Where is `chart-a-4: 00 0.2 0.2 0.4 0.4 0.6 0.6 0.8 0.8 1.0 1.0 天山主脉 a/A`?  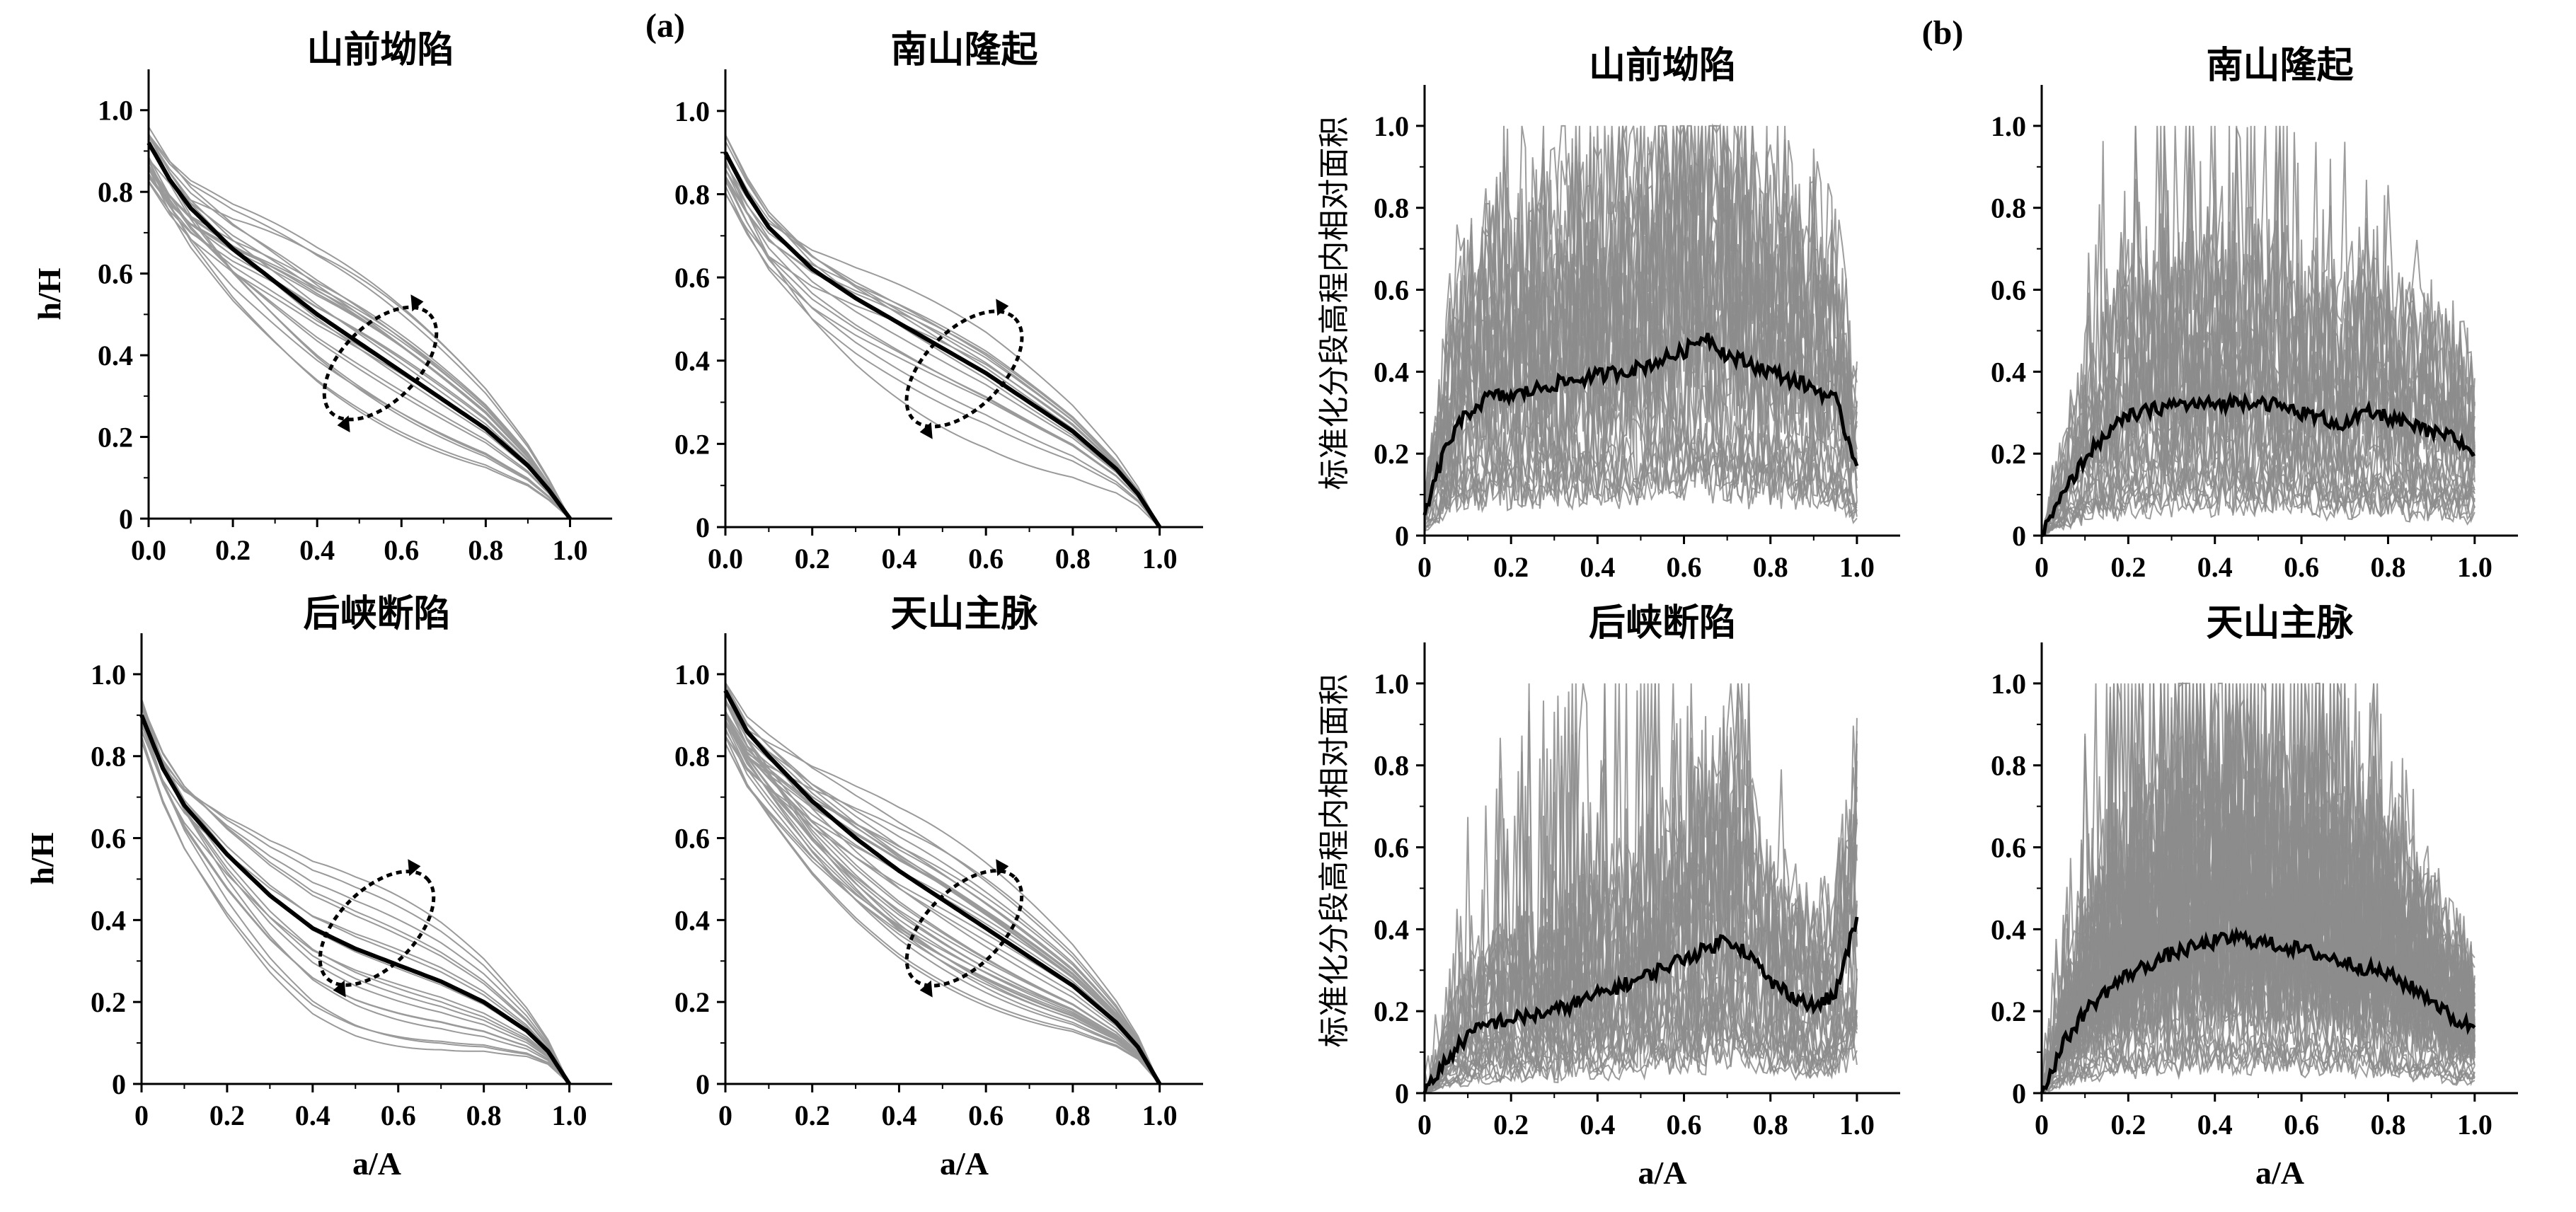 chart-a-4: 00 0.2 0.2 0.4 0.4 0.6 0.6 0.8 0.8 1.0 1.0 天山主脉 a/A is located at coordinates (939, 887).